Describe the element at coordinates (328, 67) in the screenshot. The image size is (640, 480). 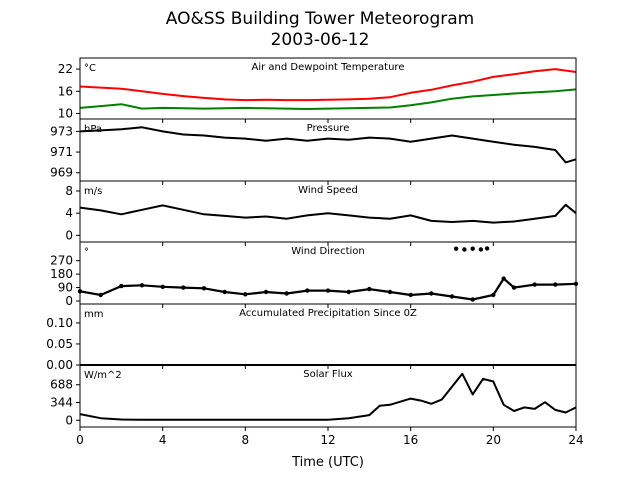
I see `temp-panel-title: Air and Dewpoint Temperature` at that location.